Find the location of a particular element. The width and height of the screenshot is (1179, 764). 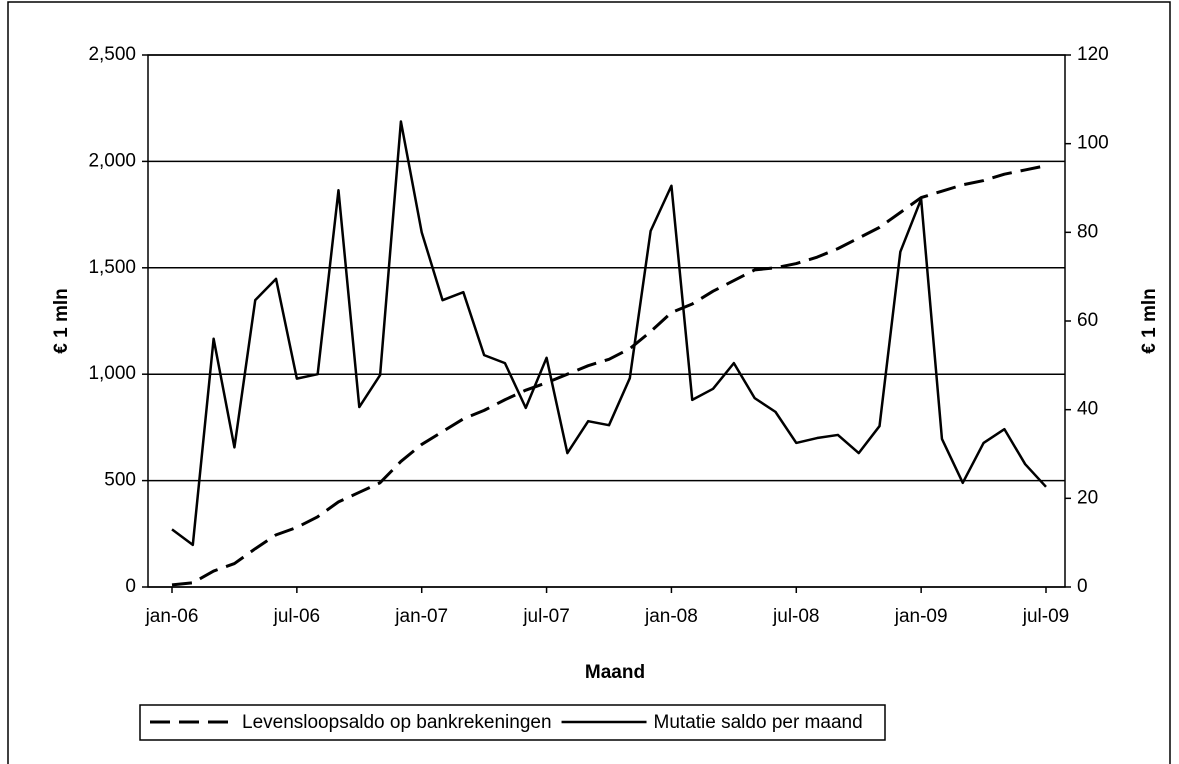

legend-box is located at coordinates (512, 722).